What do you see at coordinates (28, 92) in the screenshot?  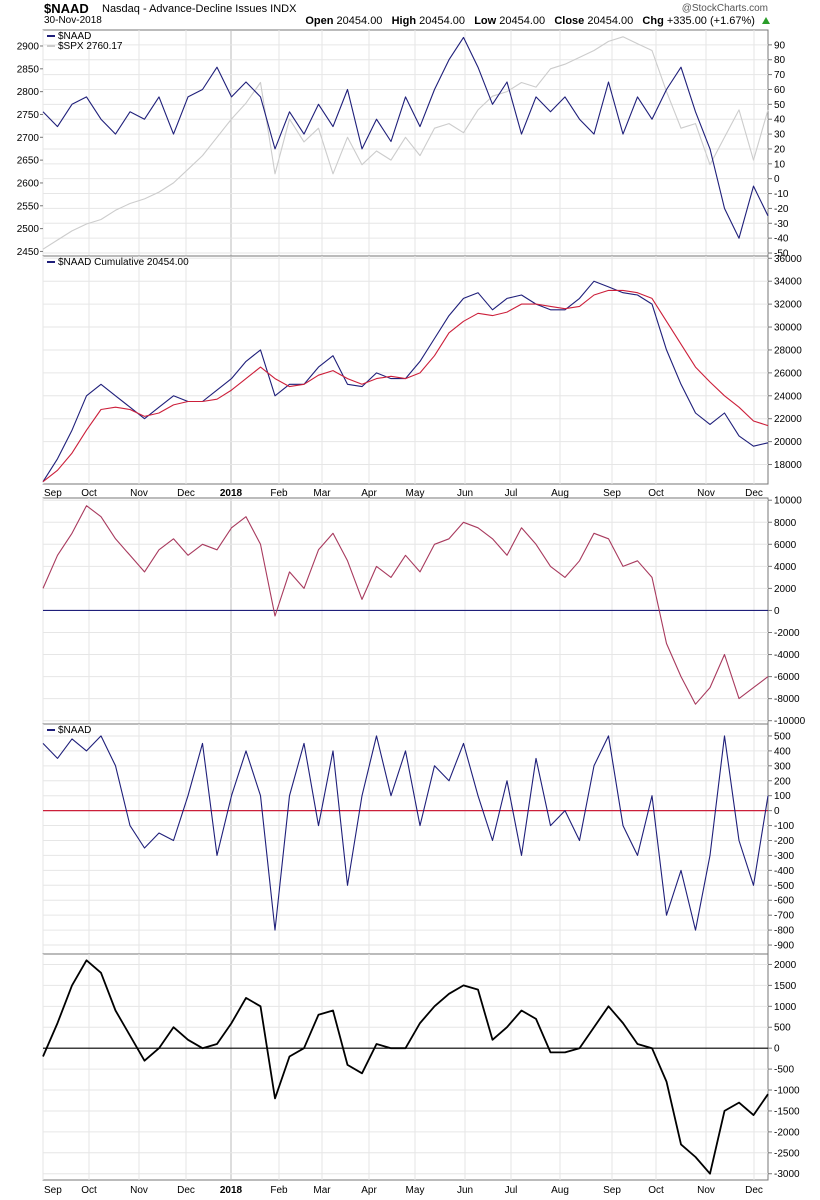 I see `left-tick-label: 2800` at bounding box center [28, 92].